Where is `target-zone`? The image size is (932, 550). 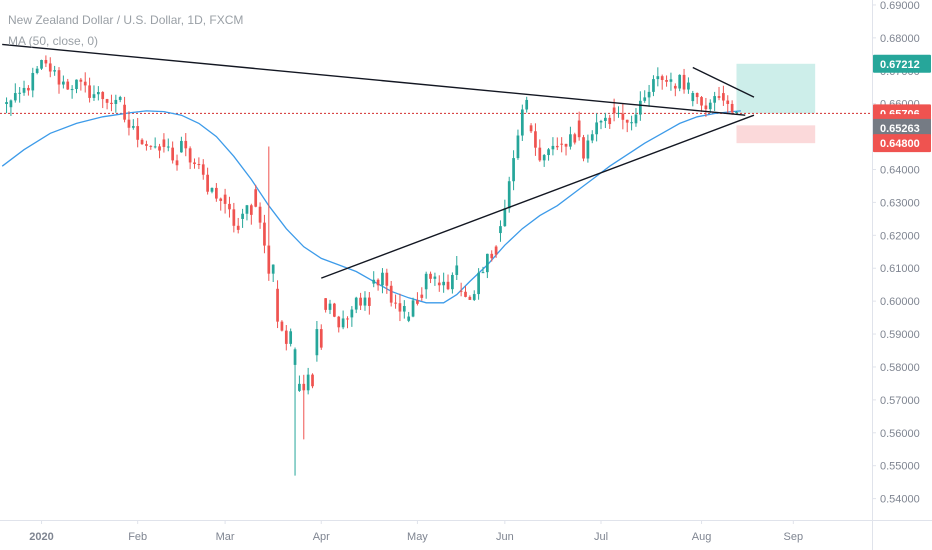 target-zone is located at coordinates (776, 88).